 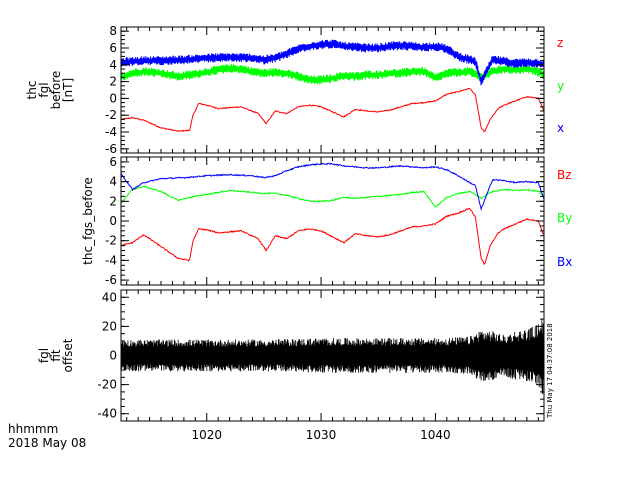 What do you see at coordinates (56, 90) in the screenshot?
I see `y-axis-label-line: before` at bounding box center [56, 90].